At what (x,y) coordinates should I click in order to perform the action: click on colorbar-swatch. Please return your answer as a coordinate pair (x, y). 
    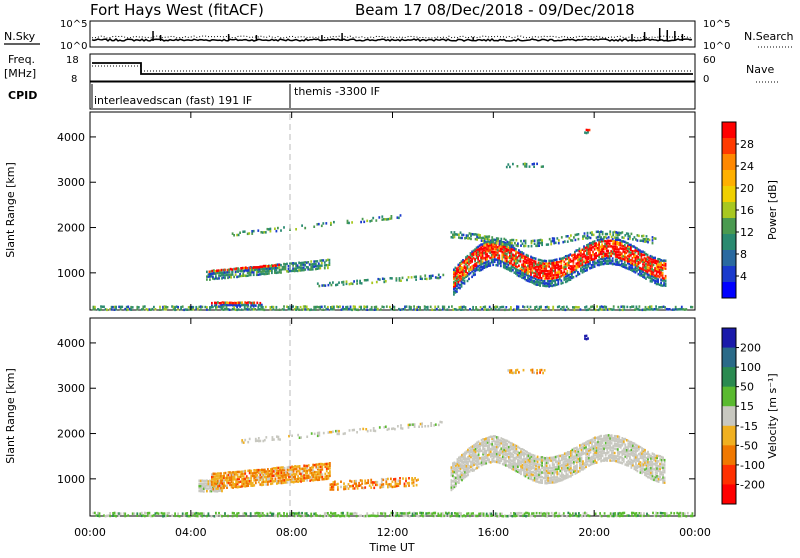
    Looking at the image, I should click on (729, 242).